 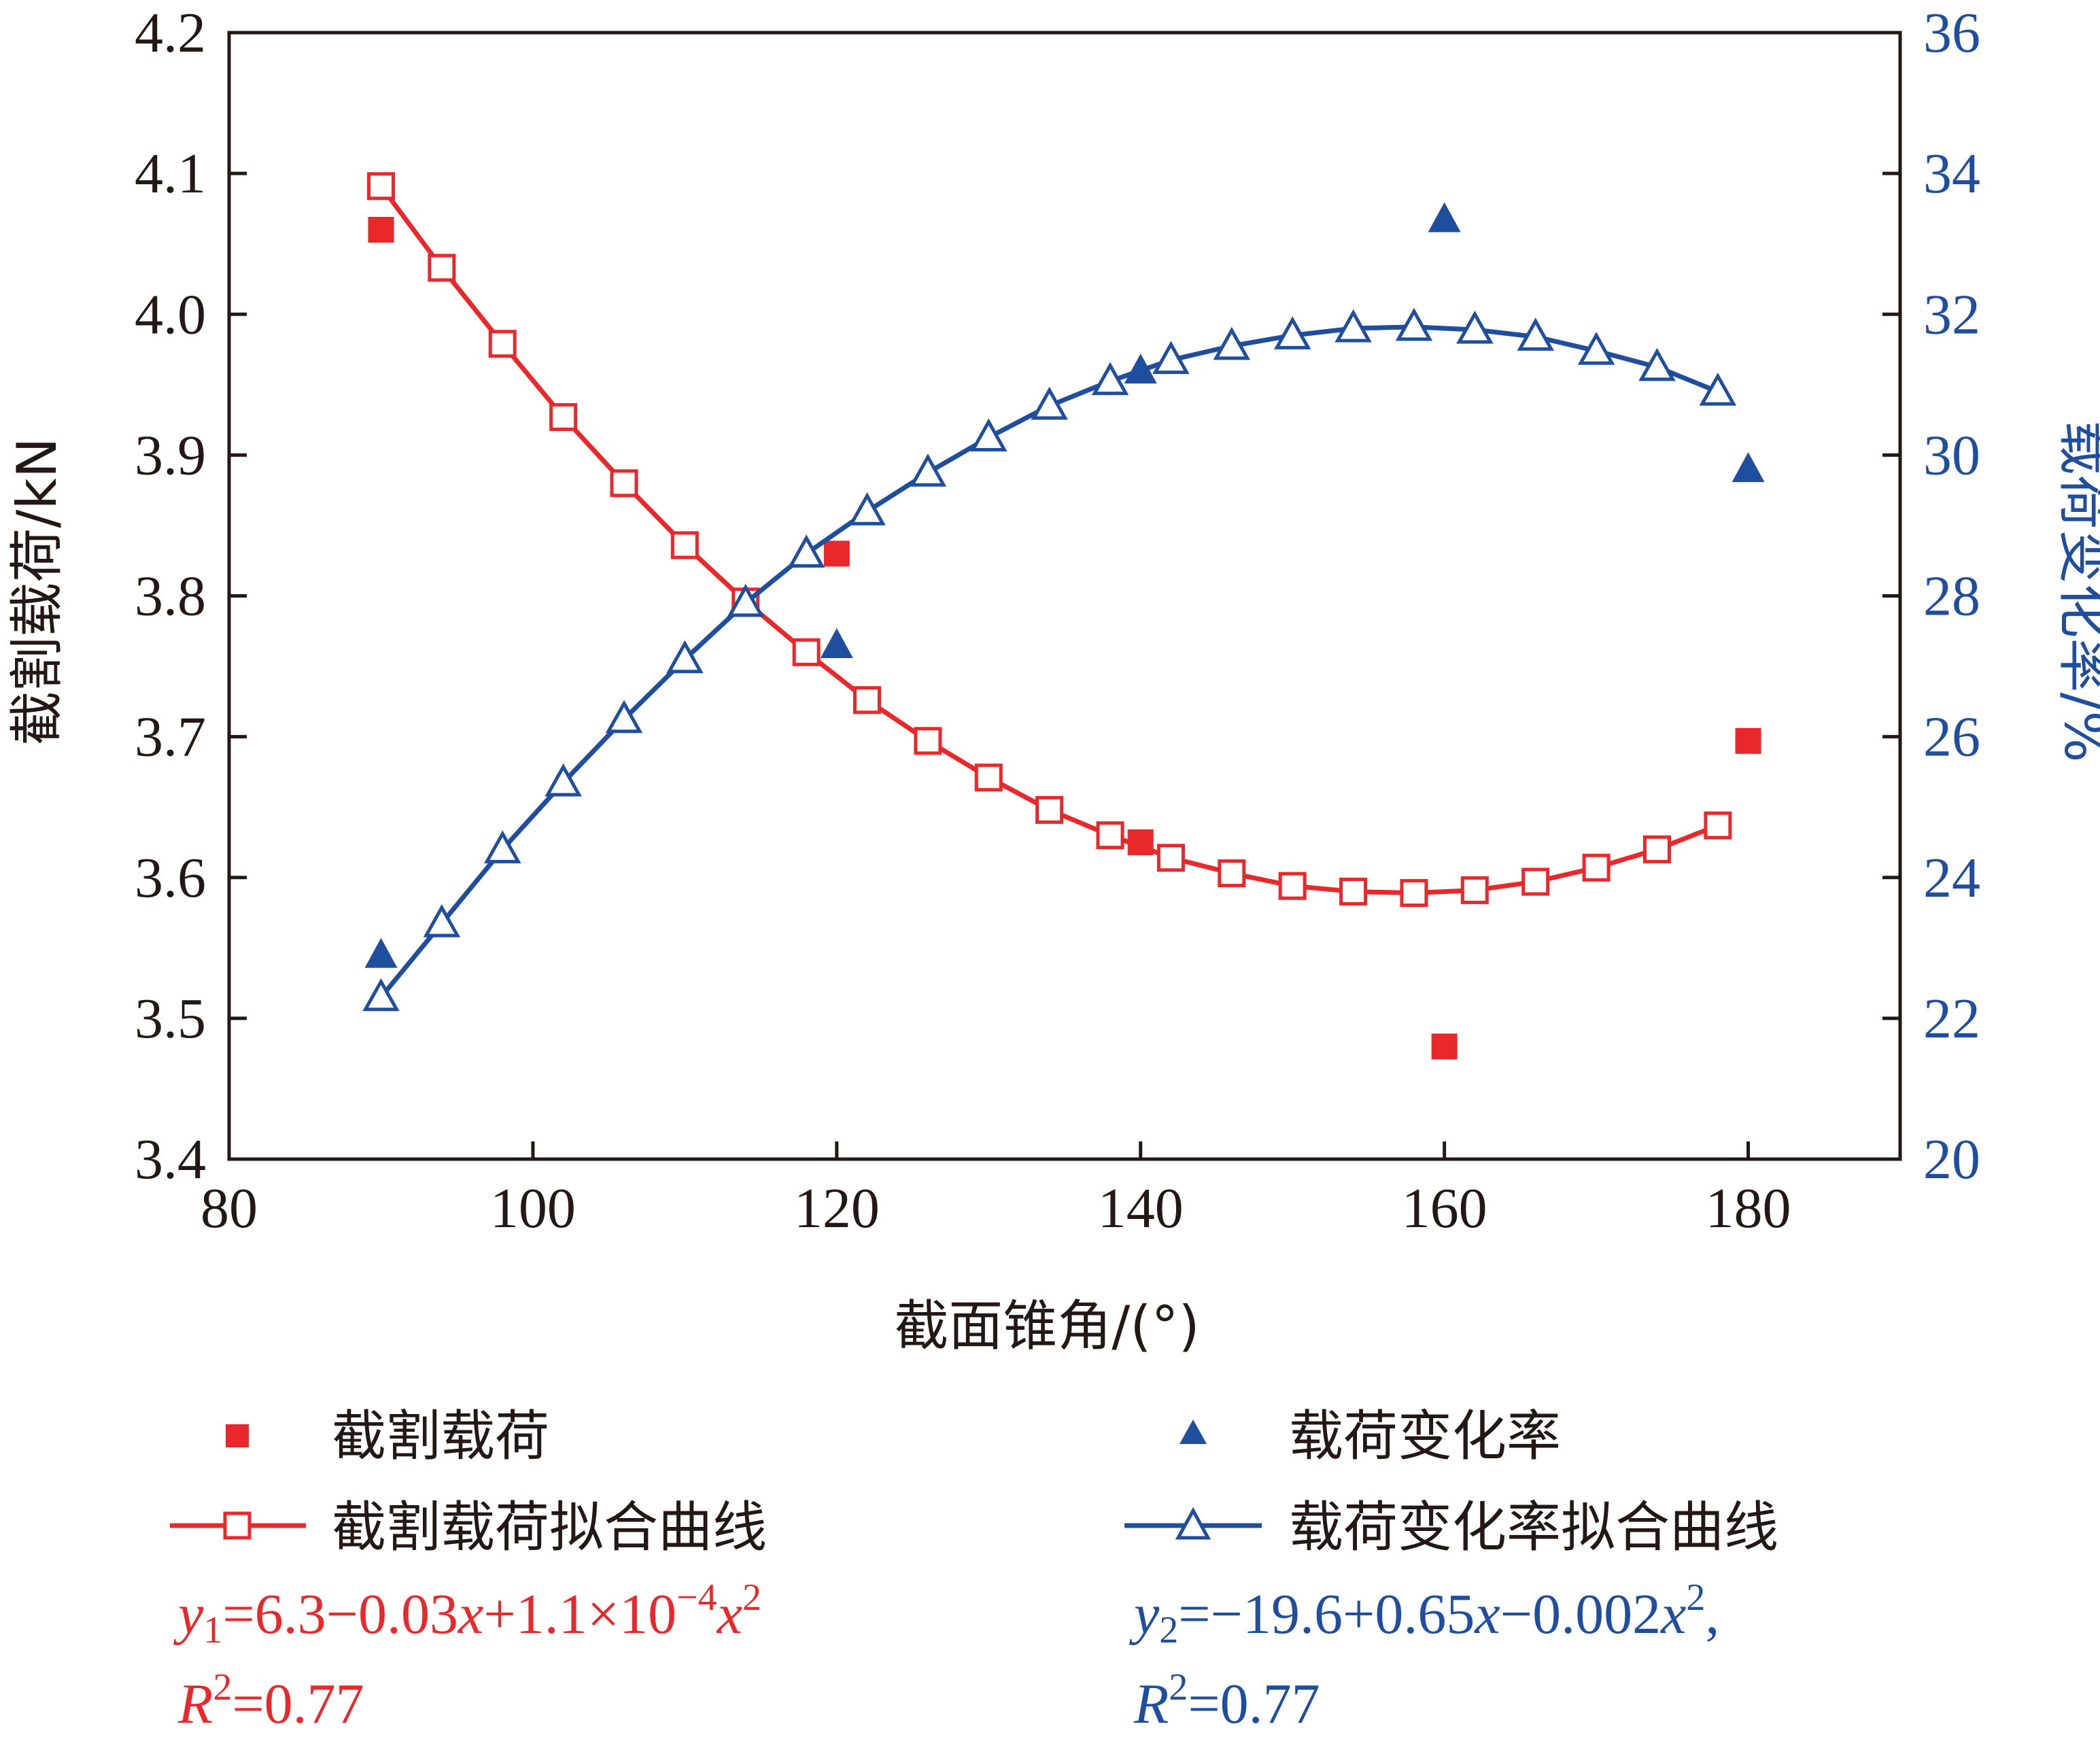 I want to click on y-tick-label-3.9: 3.9, so click(x=170, y=456).